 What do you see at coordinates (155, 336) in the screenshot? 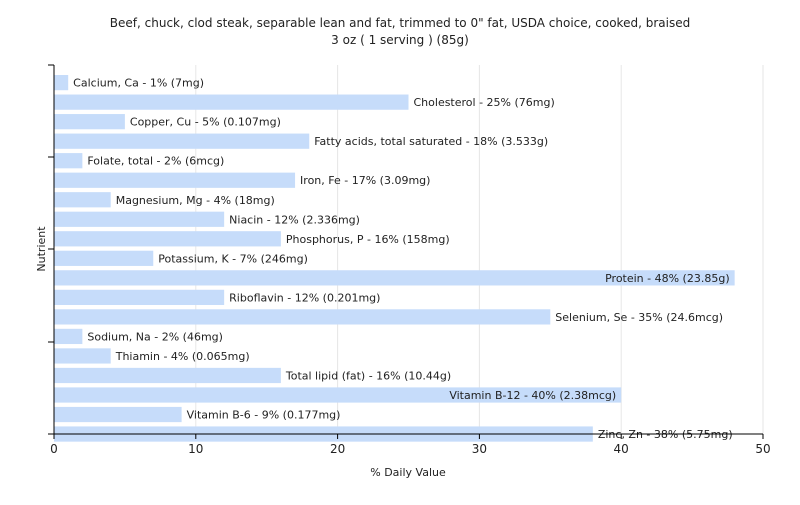
I see `bar-label-13: Sodium, Na - 2% (46mg)` at bounding box center [155, 336].